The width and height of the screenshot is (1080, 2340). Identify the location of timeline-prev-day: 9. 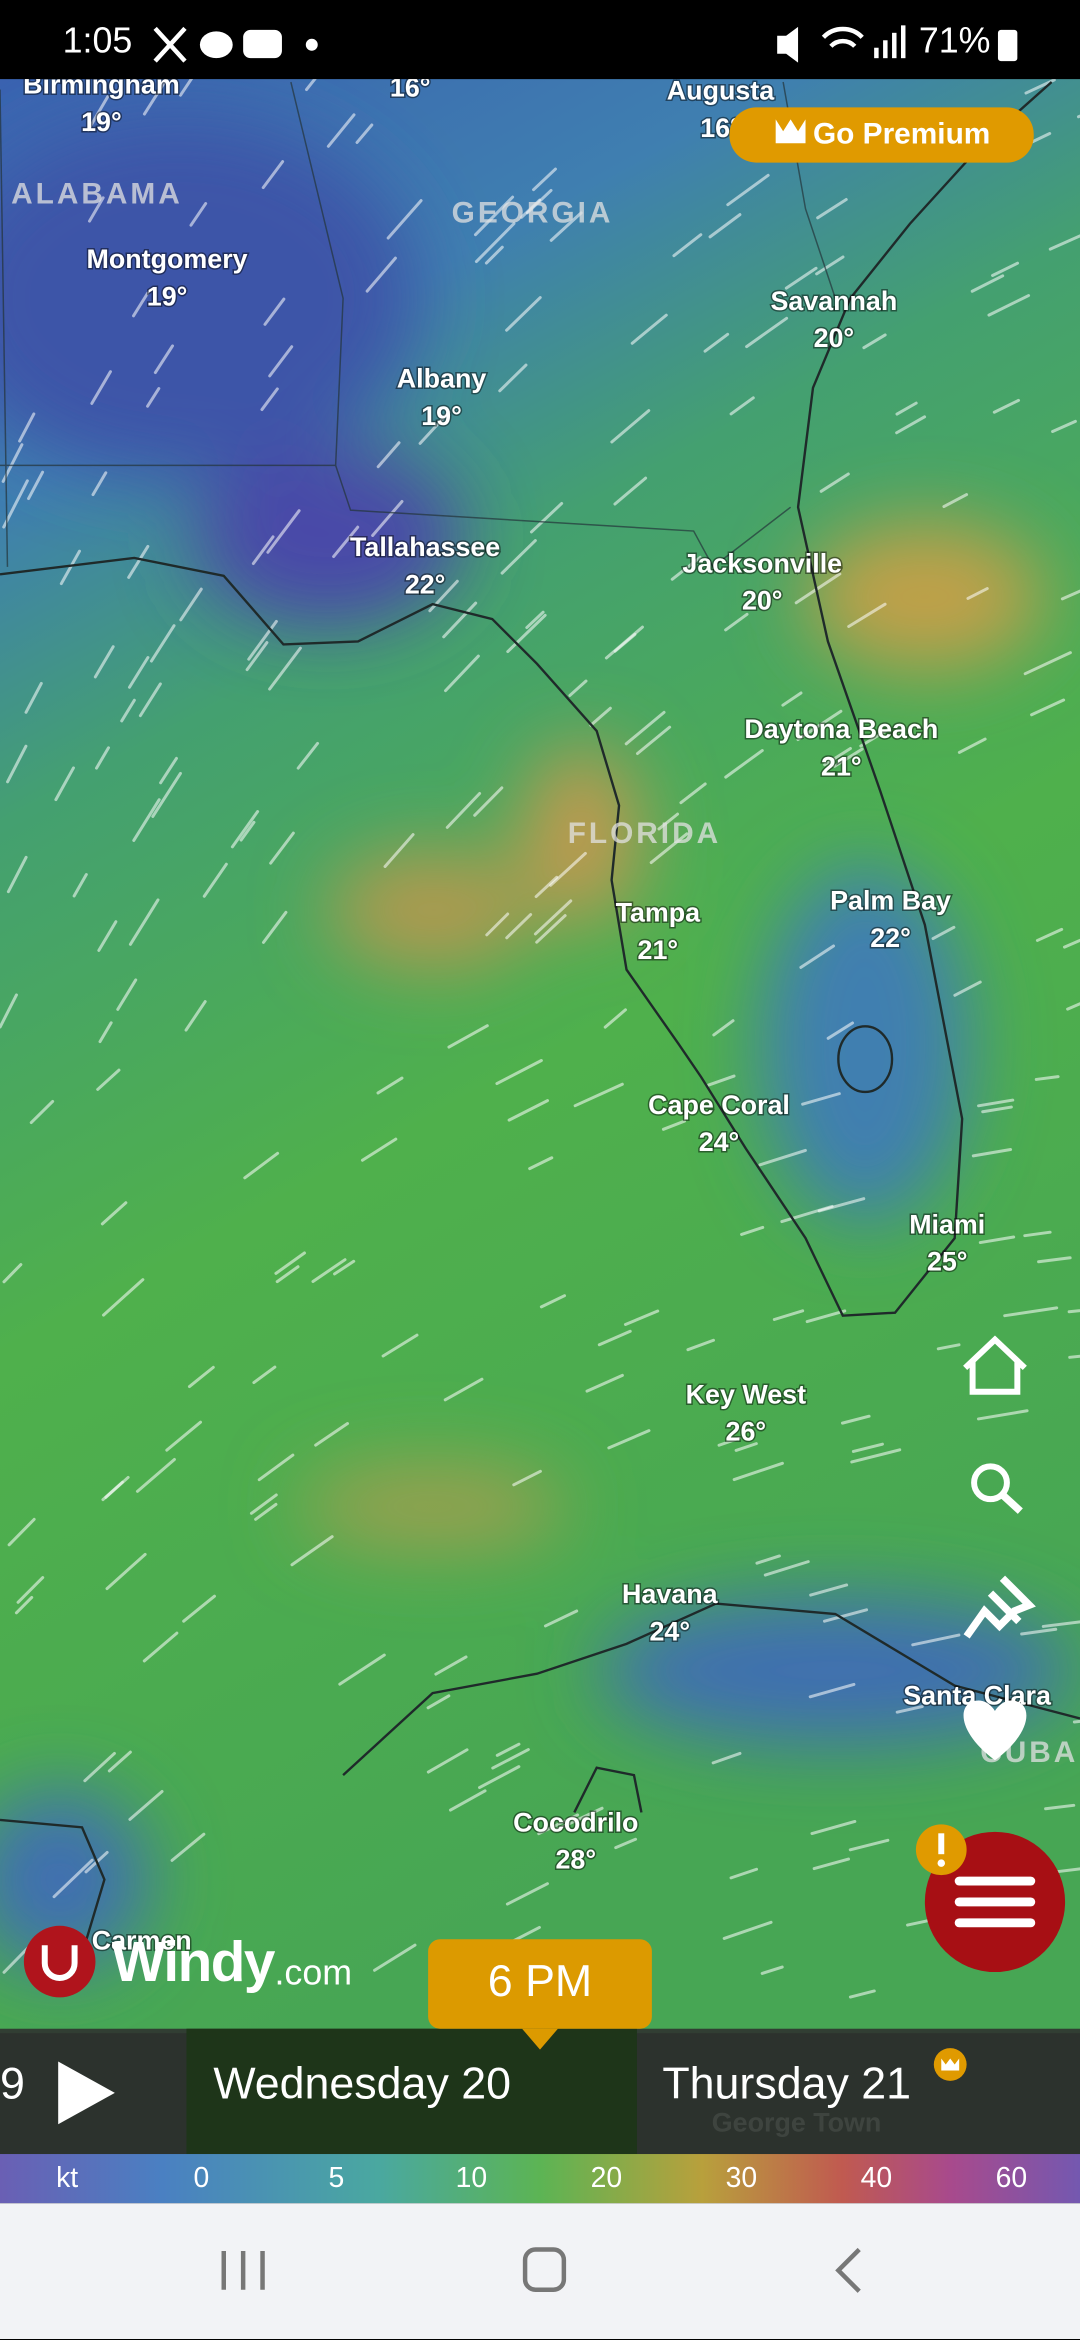
(12, 2084).